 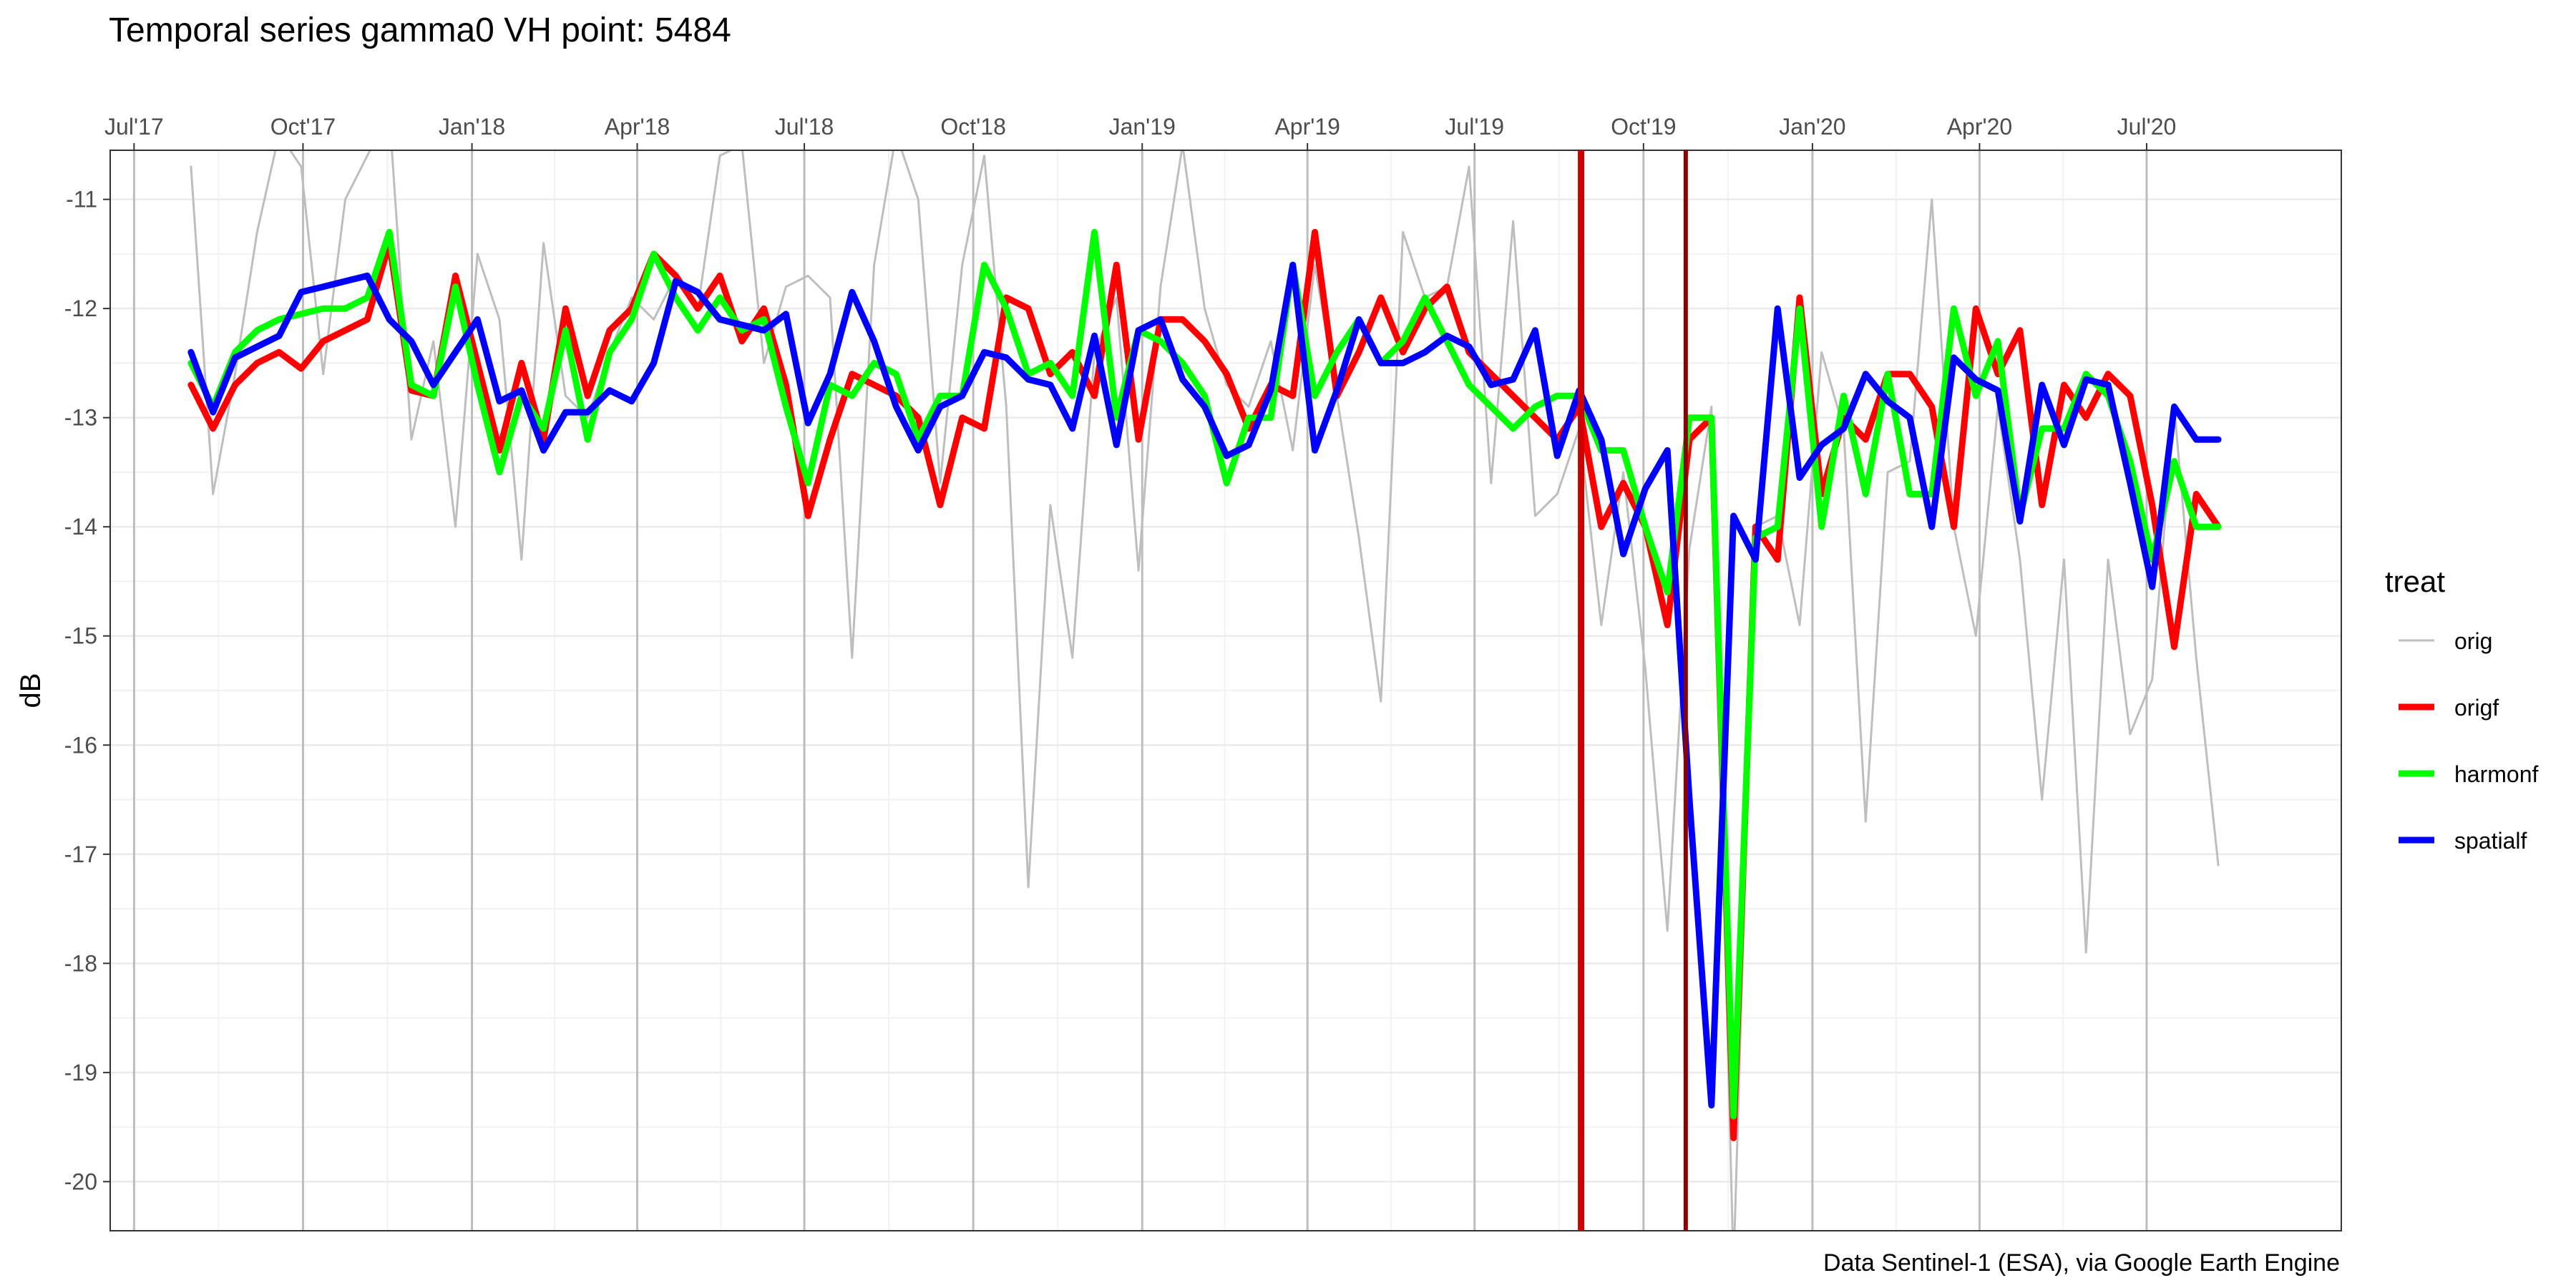 What do you see at coordinates (1474, 127) in the screenshot?
I see `x-tick-label: Jul'19` at bounding box center [1474, 127].